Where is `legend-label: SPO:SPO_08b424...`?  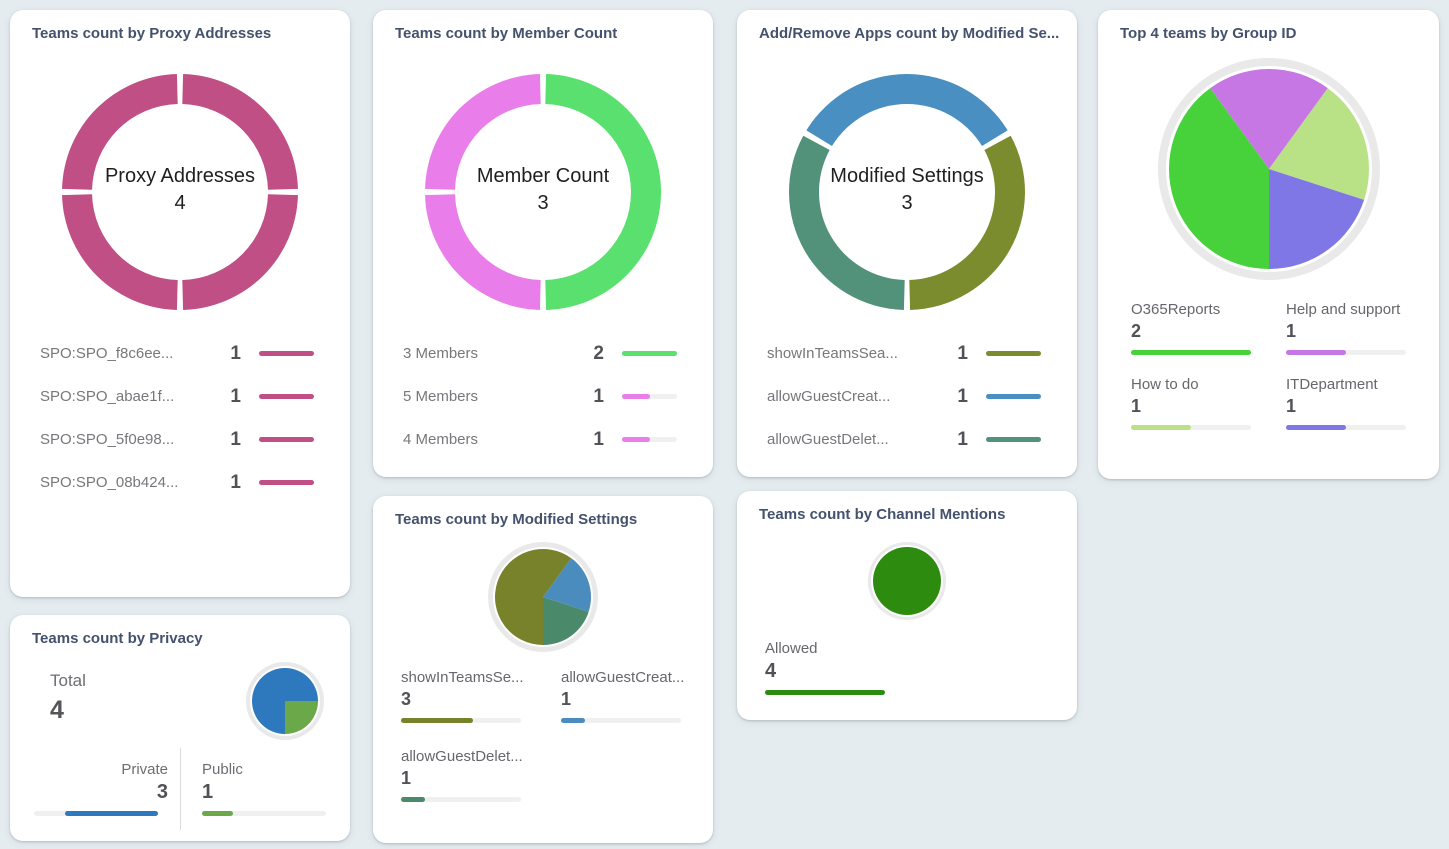 legend-label: SPO:SPO_08b424... is located at coordinates (109, 482).